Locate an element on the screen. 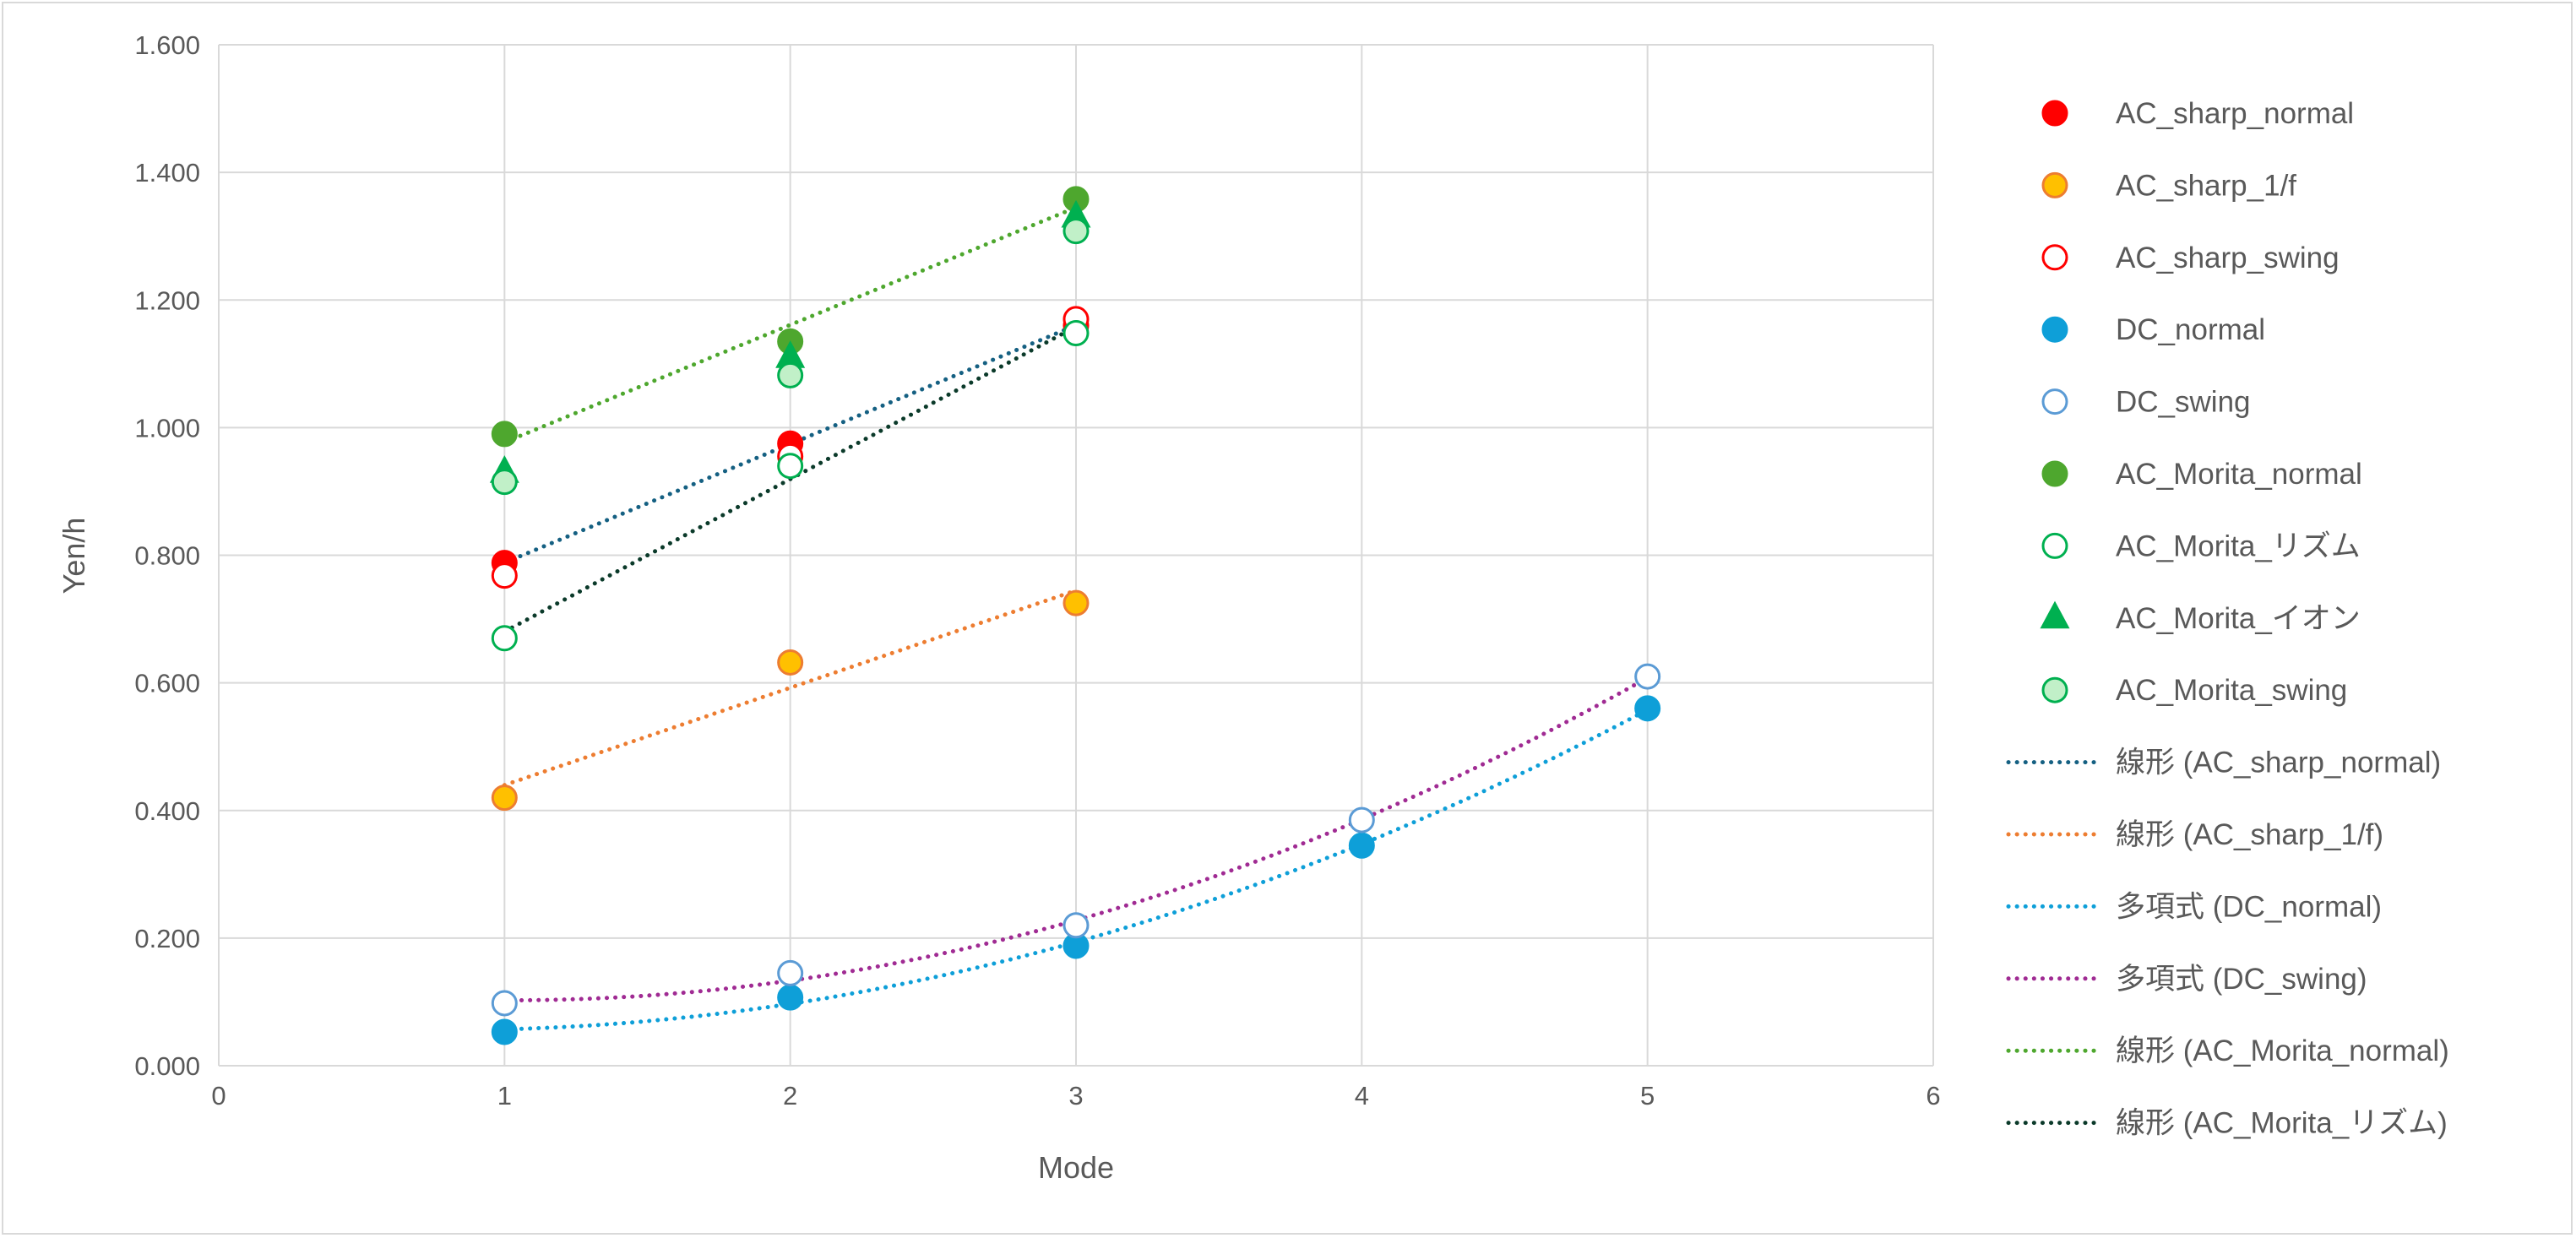  x-tick-label: 3 is located at coordinates (1075, 1095).